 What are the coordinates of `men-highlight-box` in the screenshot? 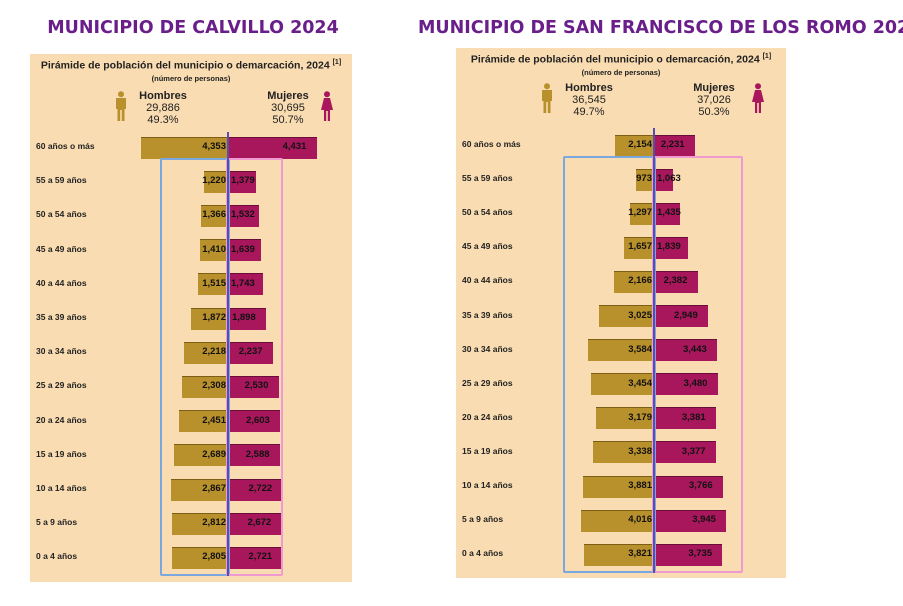 It's located at (609, 364).